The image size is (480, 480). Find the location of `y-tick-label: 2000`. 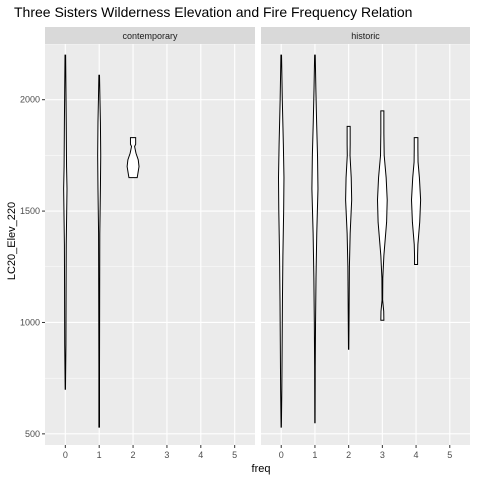

y-tick-label: 2000 is located at coordinates (30, 100).